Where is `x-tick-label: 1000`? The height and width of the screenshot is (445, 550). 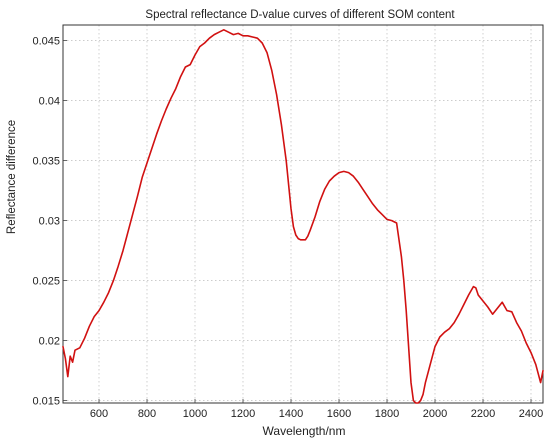 x-tick-label: 1000 is located at coordinates (195, 414).